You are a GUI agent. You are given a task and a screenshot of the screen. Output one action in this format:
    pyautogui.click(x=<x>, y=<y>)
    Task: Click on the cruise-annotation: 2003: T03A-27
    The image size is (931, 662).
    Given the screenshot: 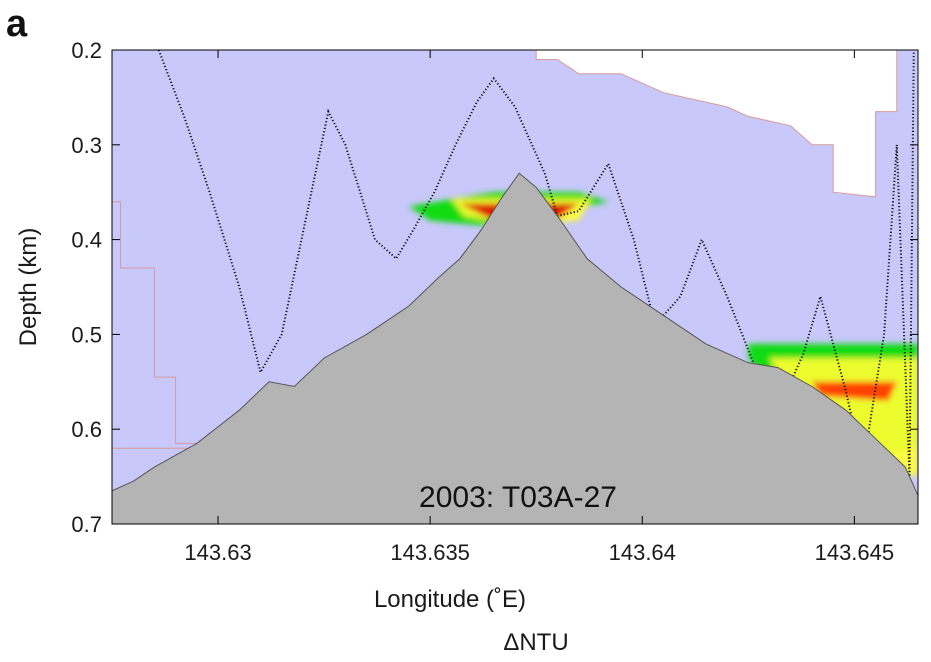 What is the action you would take?
    pyautogui.click(x=518, y=497)
    